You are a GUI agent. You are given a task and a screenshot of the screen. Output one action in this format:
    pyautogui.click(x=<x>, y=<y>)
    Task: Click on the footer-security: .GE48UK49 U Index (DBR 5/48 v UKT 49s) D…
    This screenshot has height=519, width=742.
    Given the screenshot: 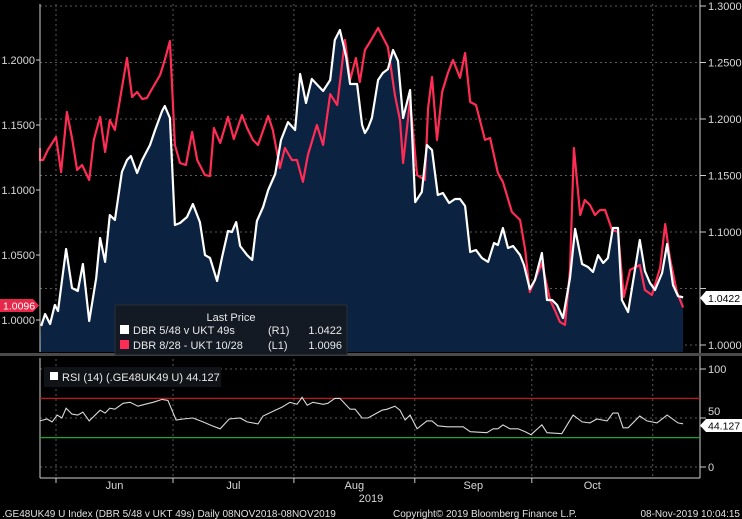 What is the action you would take?
    pyautogui.click(x=169, y=514)
    